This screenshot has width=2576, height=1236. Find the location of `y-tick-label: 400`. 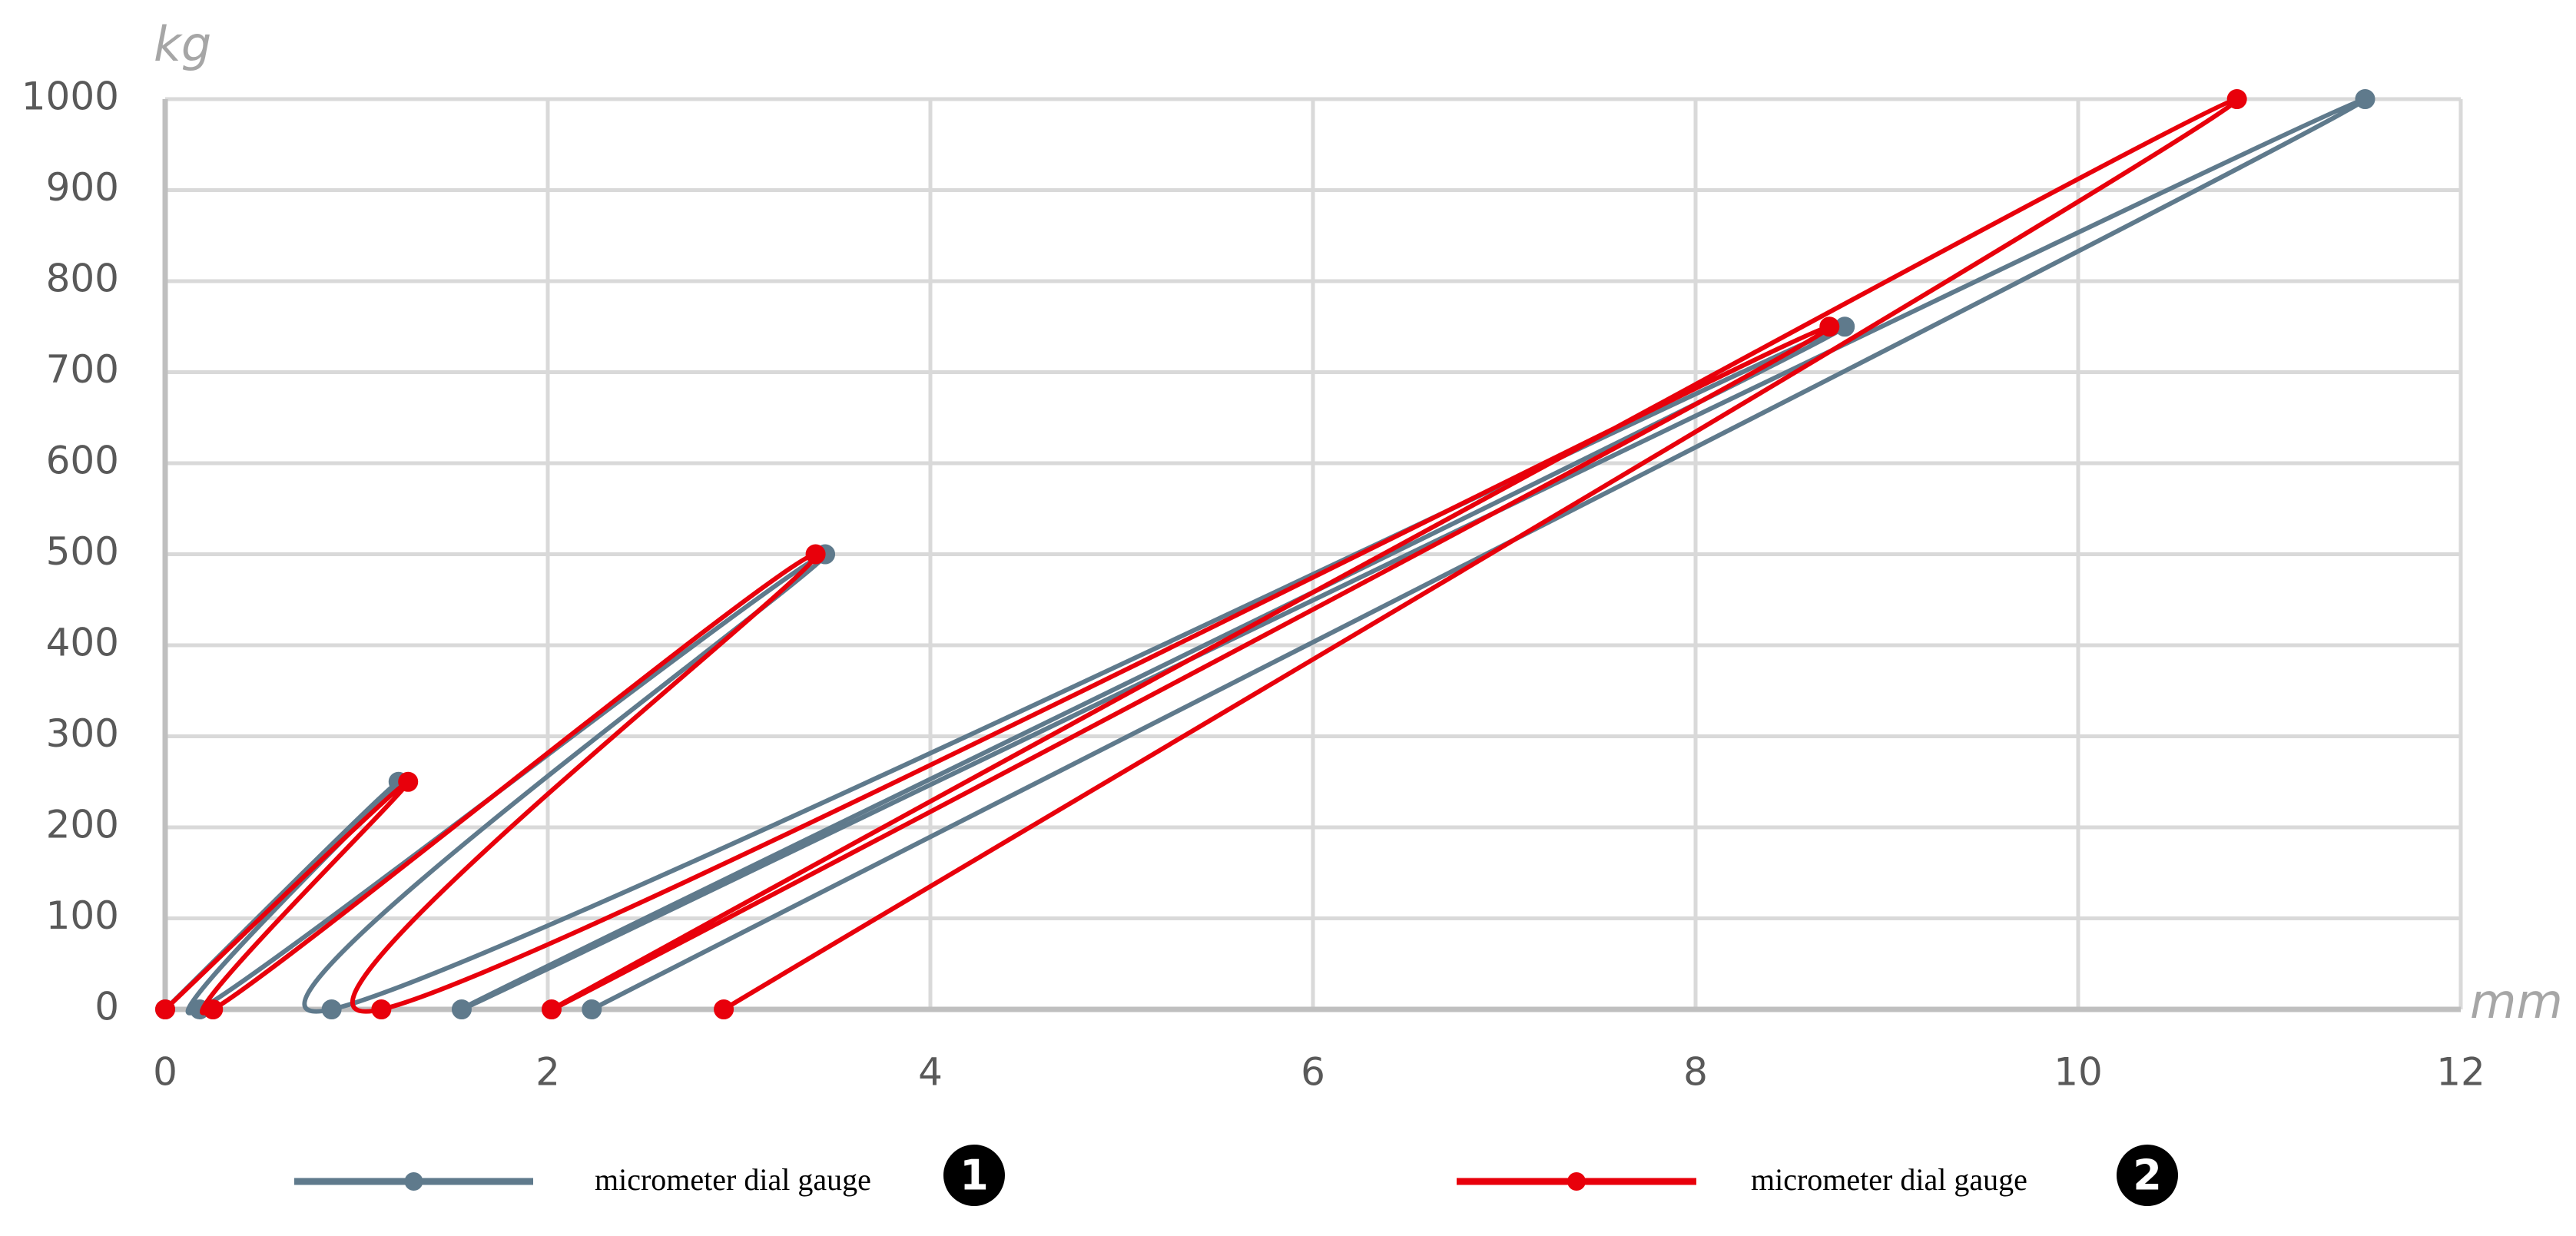

y-tick-label: 400 is located at coordinates (82, 643).